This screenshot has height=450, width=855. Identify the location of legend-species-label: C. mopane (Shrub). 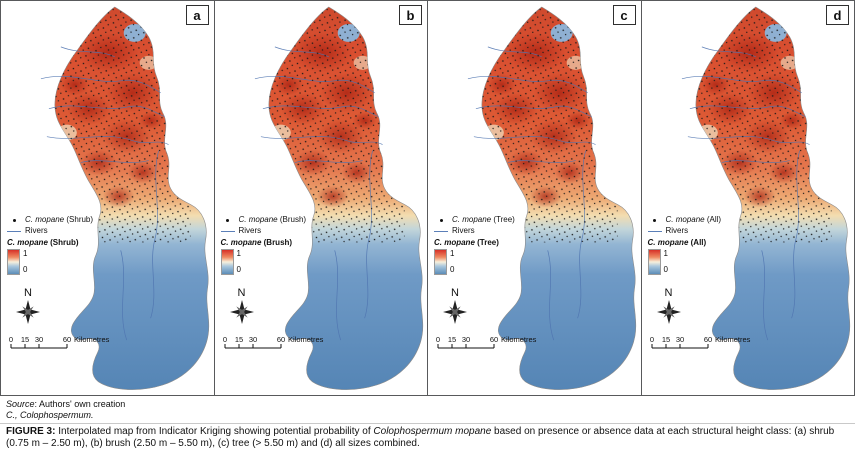
(59, 219).